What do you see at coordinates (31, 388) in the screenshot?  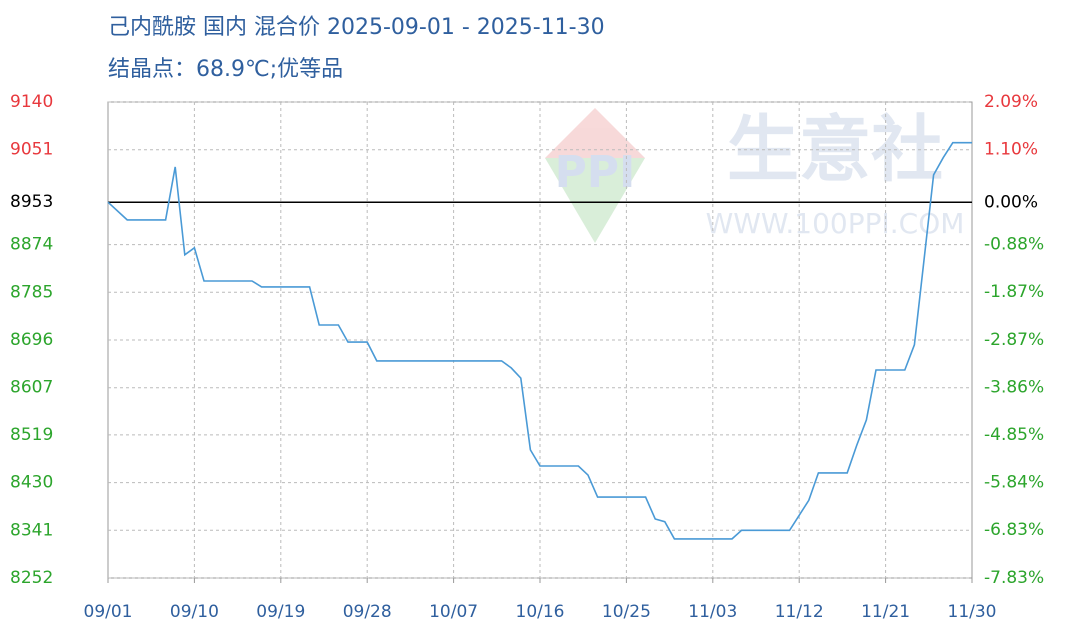 I see `y-tick-label: 8607` at bounding box center [31, 388].